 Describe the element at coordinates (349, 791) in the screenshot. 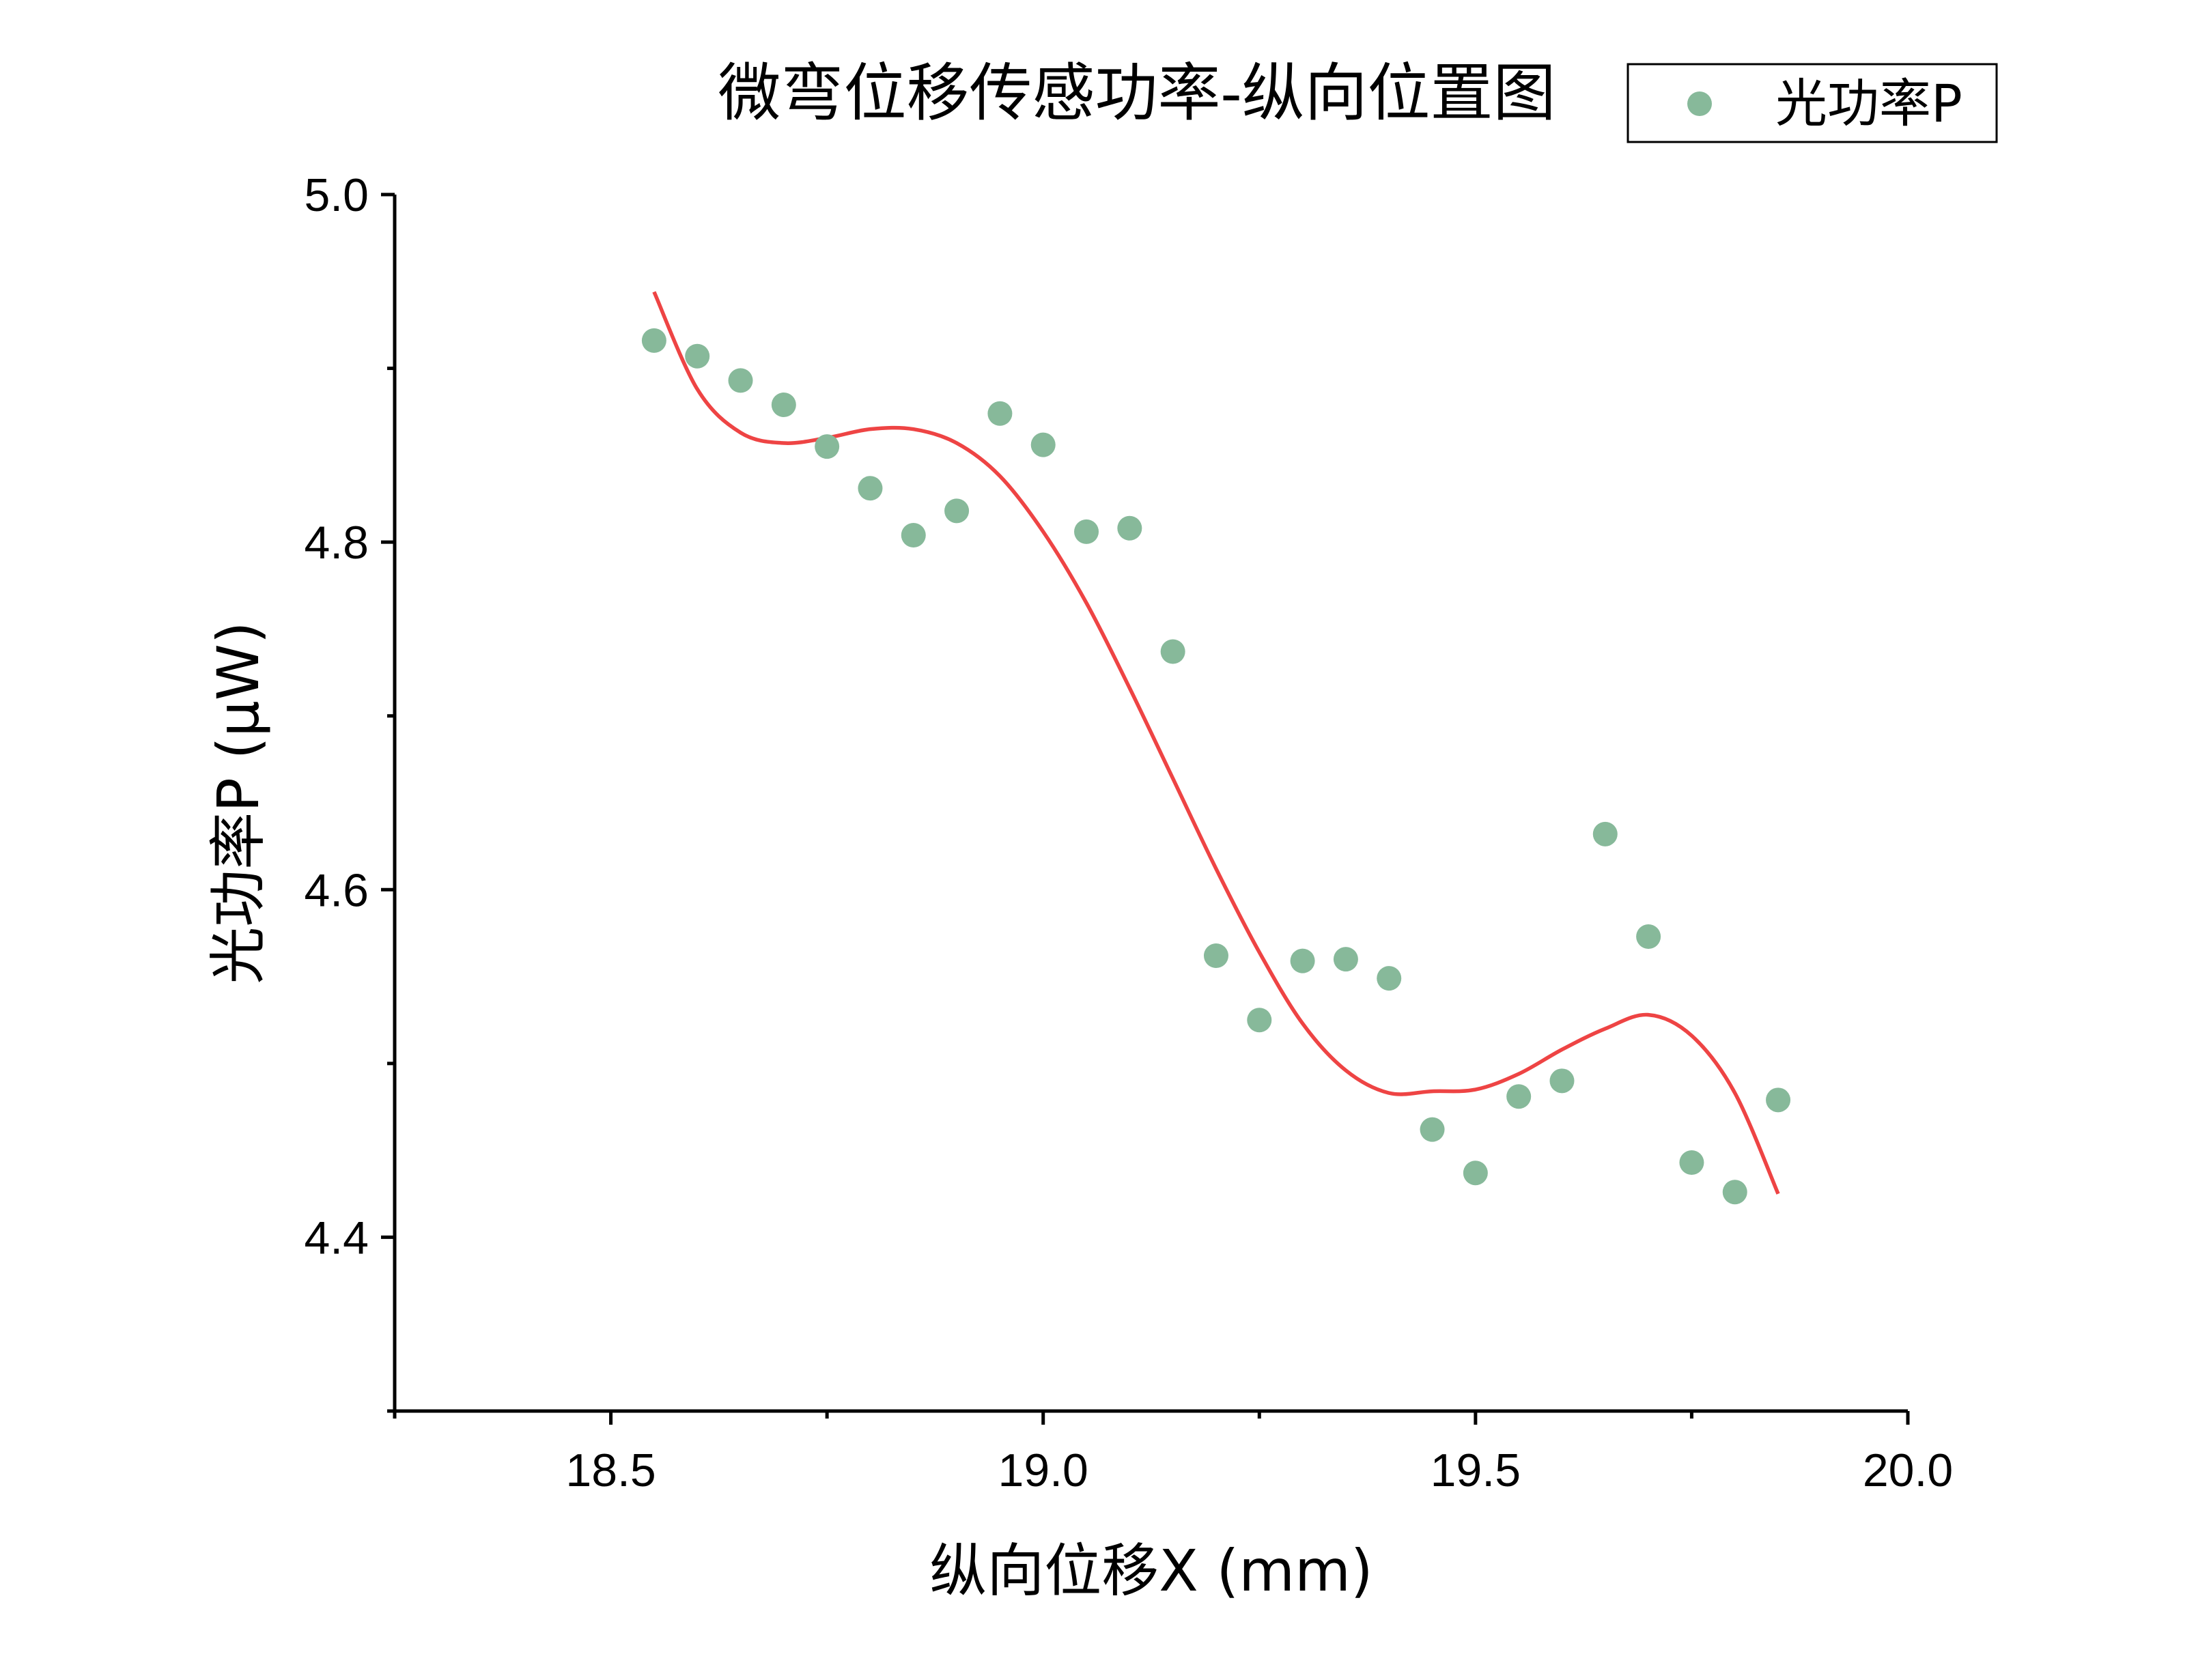

I see `y-ticks: 4.4 4.6 4.8 5.0` at that location.